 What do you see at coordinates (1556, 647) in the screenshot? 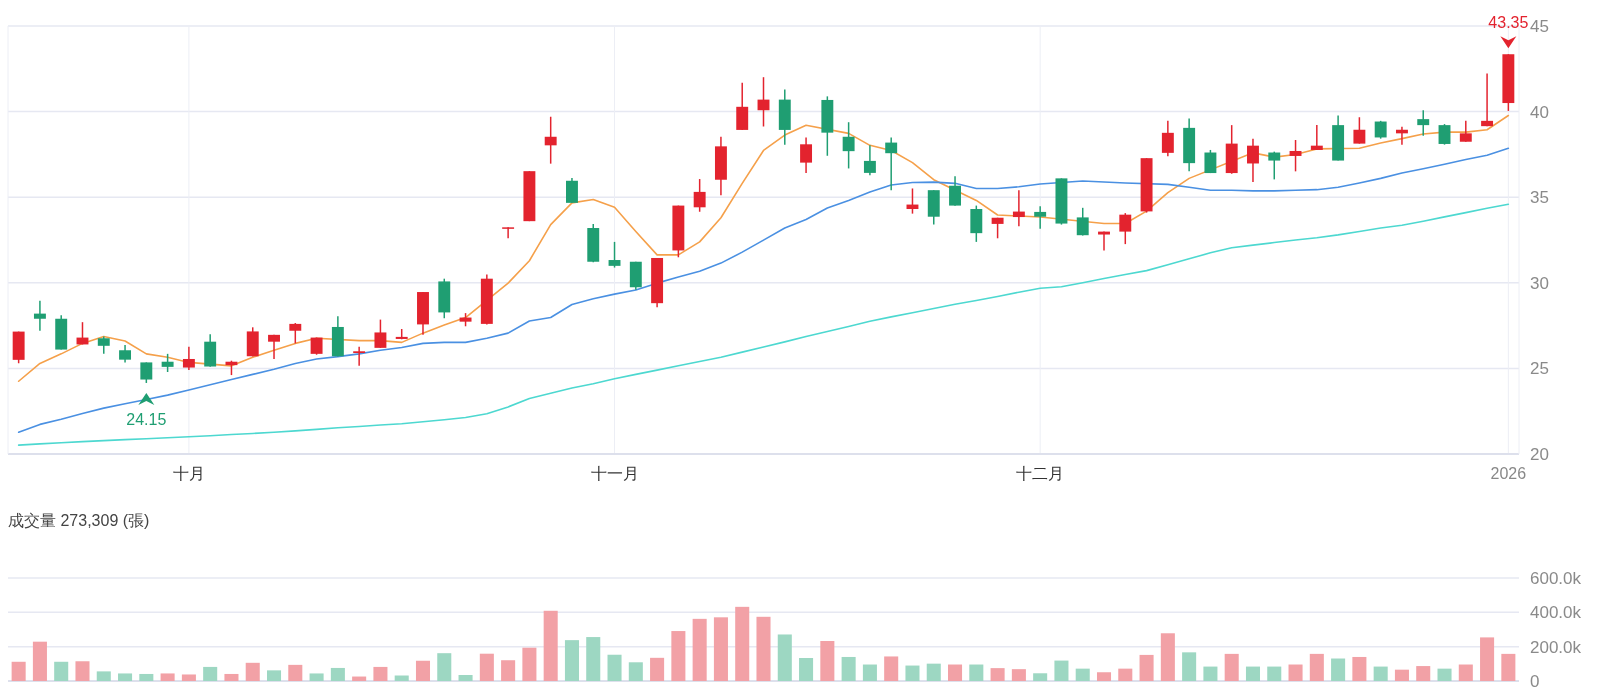
I see `y-tick-label: 200.0k` at bounding box center [1556, 647].